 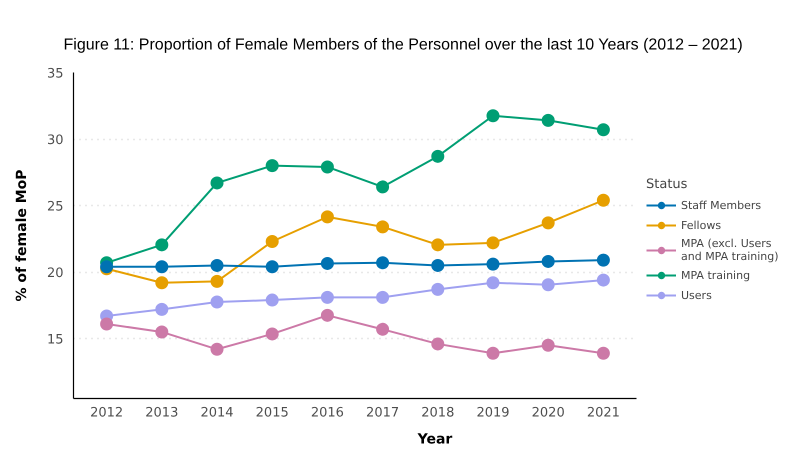 What do you see at coordinates (434, 440) in the screenshot?
I see `x-axis-title: Year` at bounding box center [434, 440].